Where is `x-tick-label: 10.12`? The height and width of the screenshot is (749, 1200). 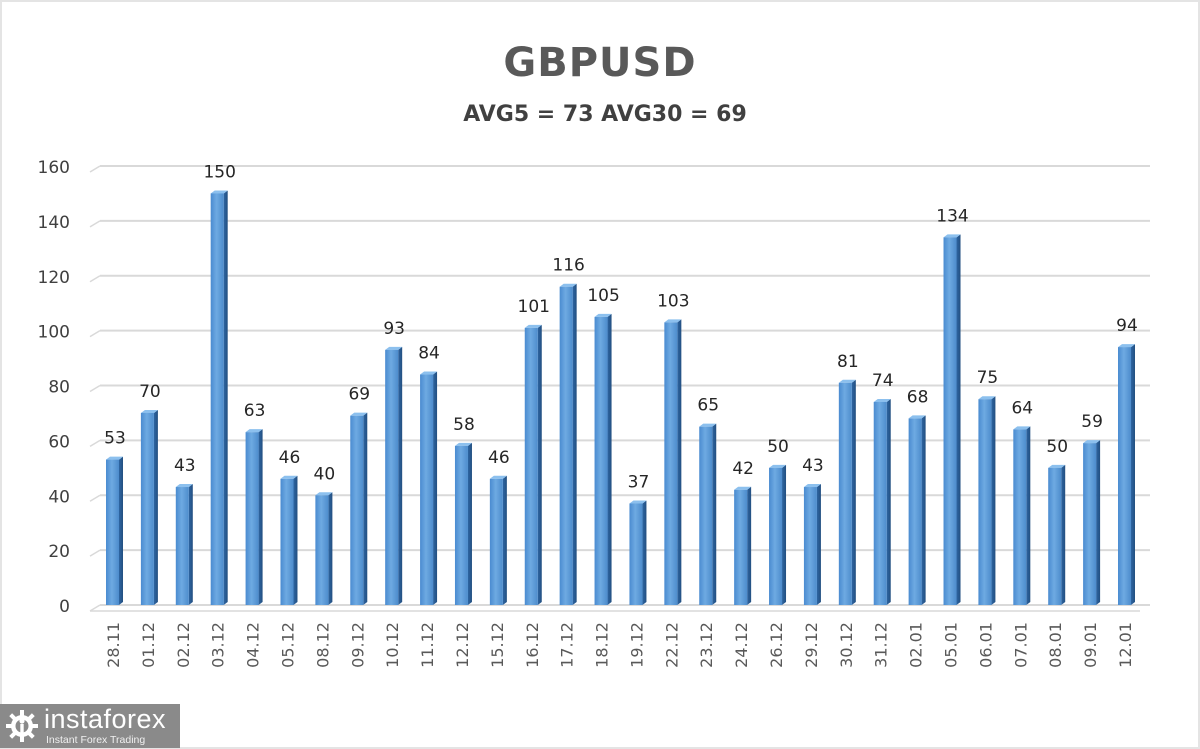
x-tick-label: 10.12 is located at coordinates (392, 645).